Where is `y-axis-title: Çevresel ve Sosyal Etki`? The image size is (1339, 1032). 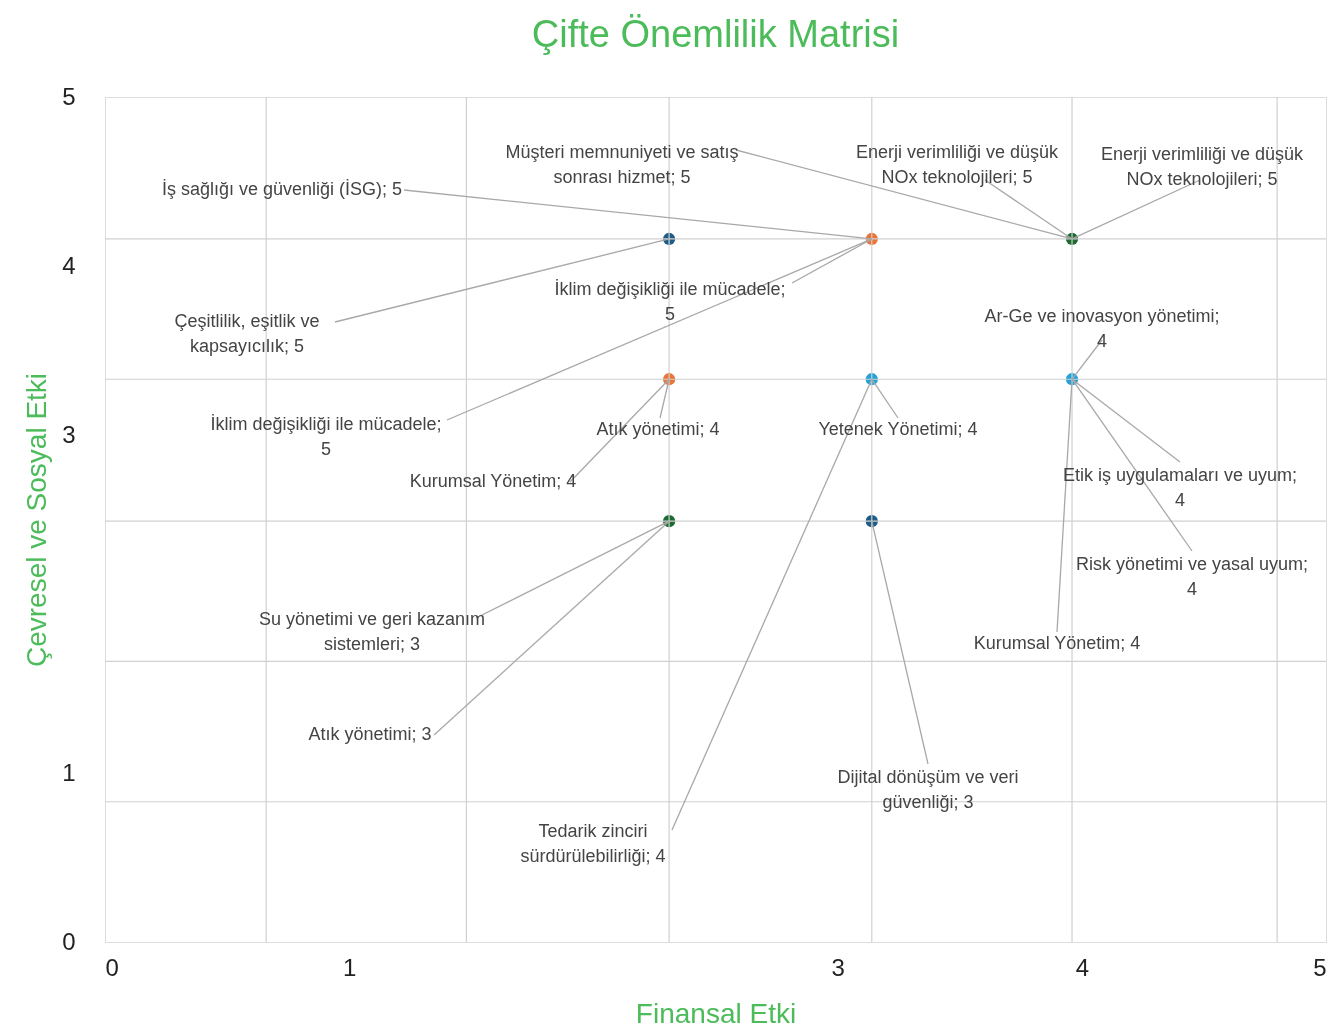
y-axis-title: Çevresel ve Sosyal Etki is located at coordinates (37, 520).